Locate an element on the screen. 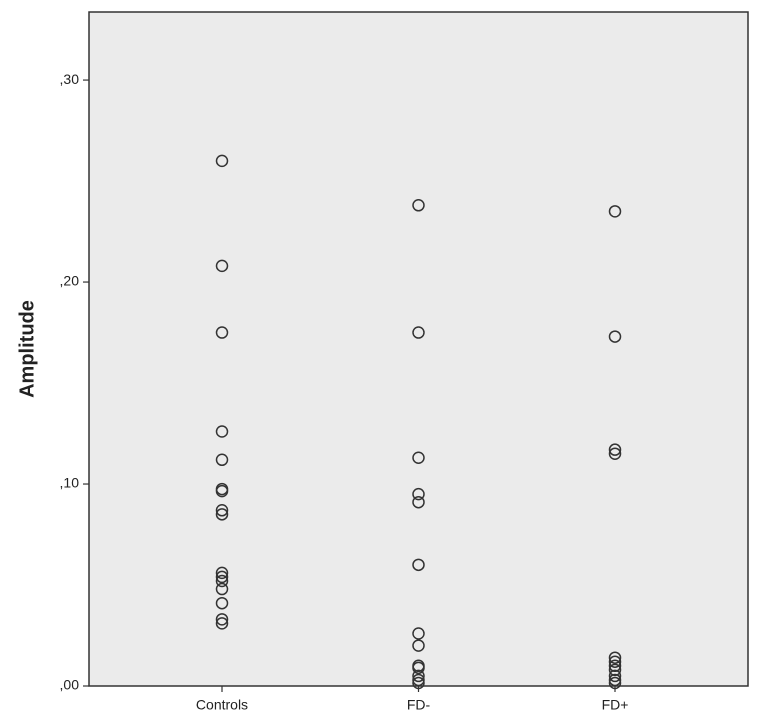  y-tick-label: ,30 is located at coordinates (70, 79).